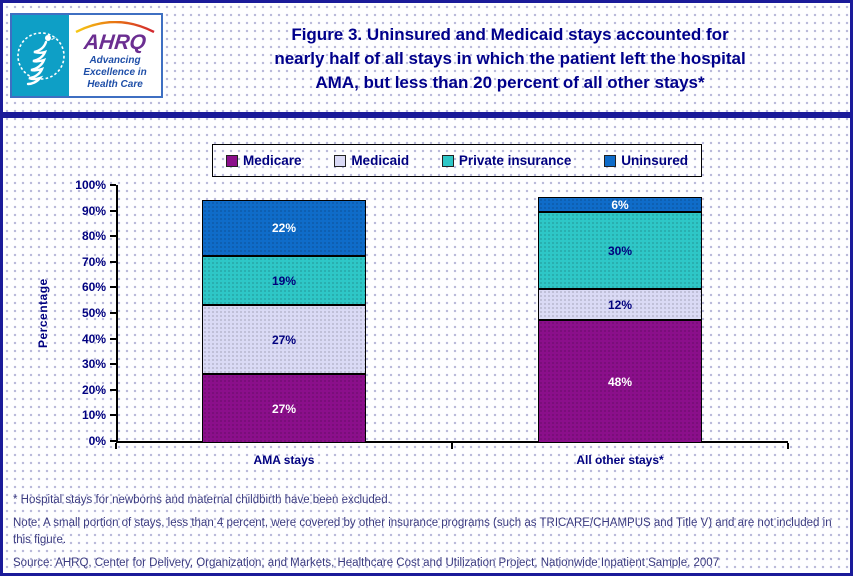 This screenshot has width=853, height=576. Describe the element at coordinates (93, 313) in the screenshot. I see `y-tick-label: 50%` at that location.